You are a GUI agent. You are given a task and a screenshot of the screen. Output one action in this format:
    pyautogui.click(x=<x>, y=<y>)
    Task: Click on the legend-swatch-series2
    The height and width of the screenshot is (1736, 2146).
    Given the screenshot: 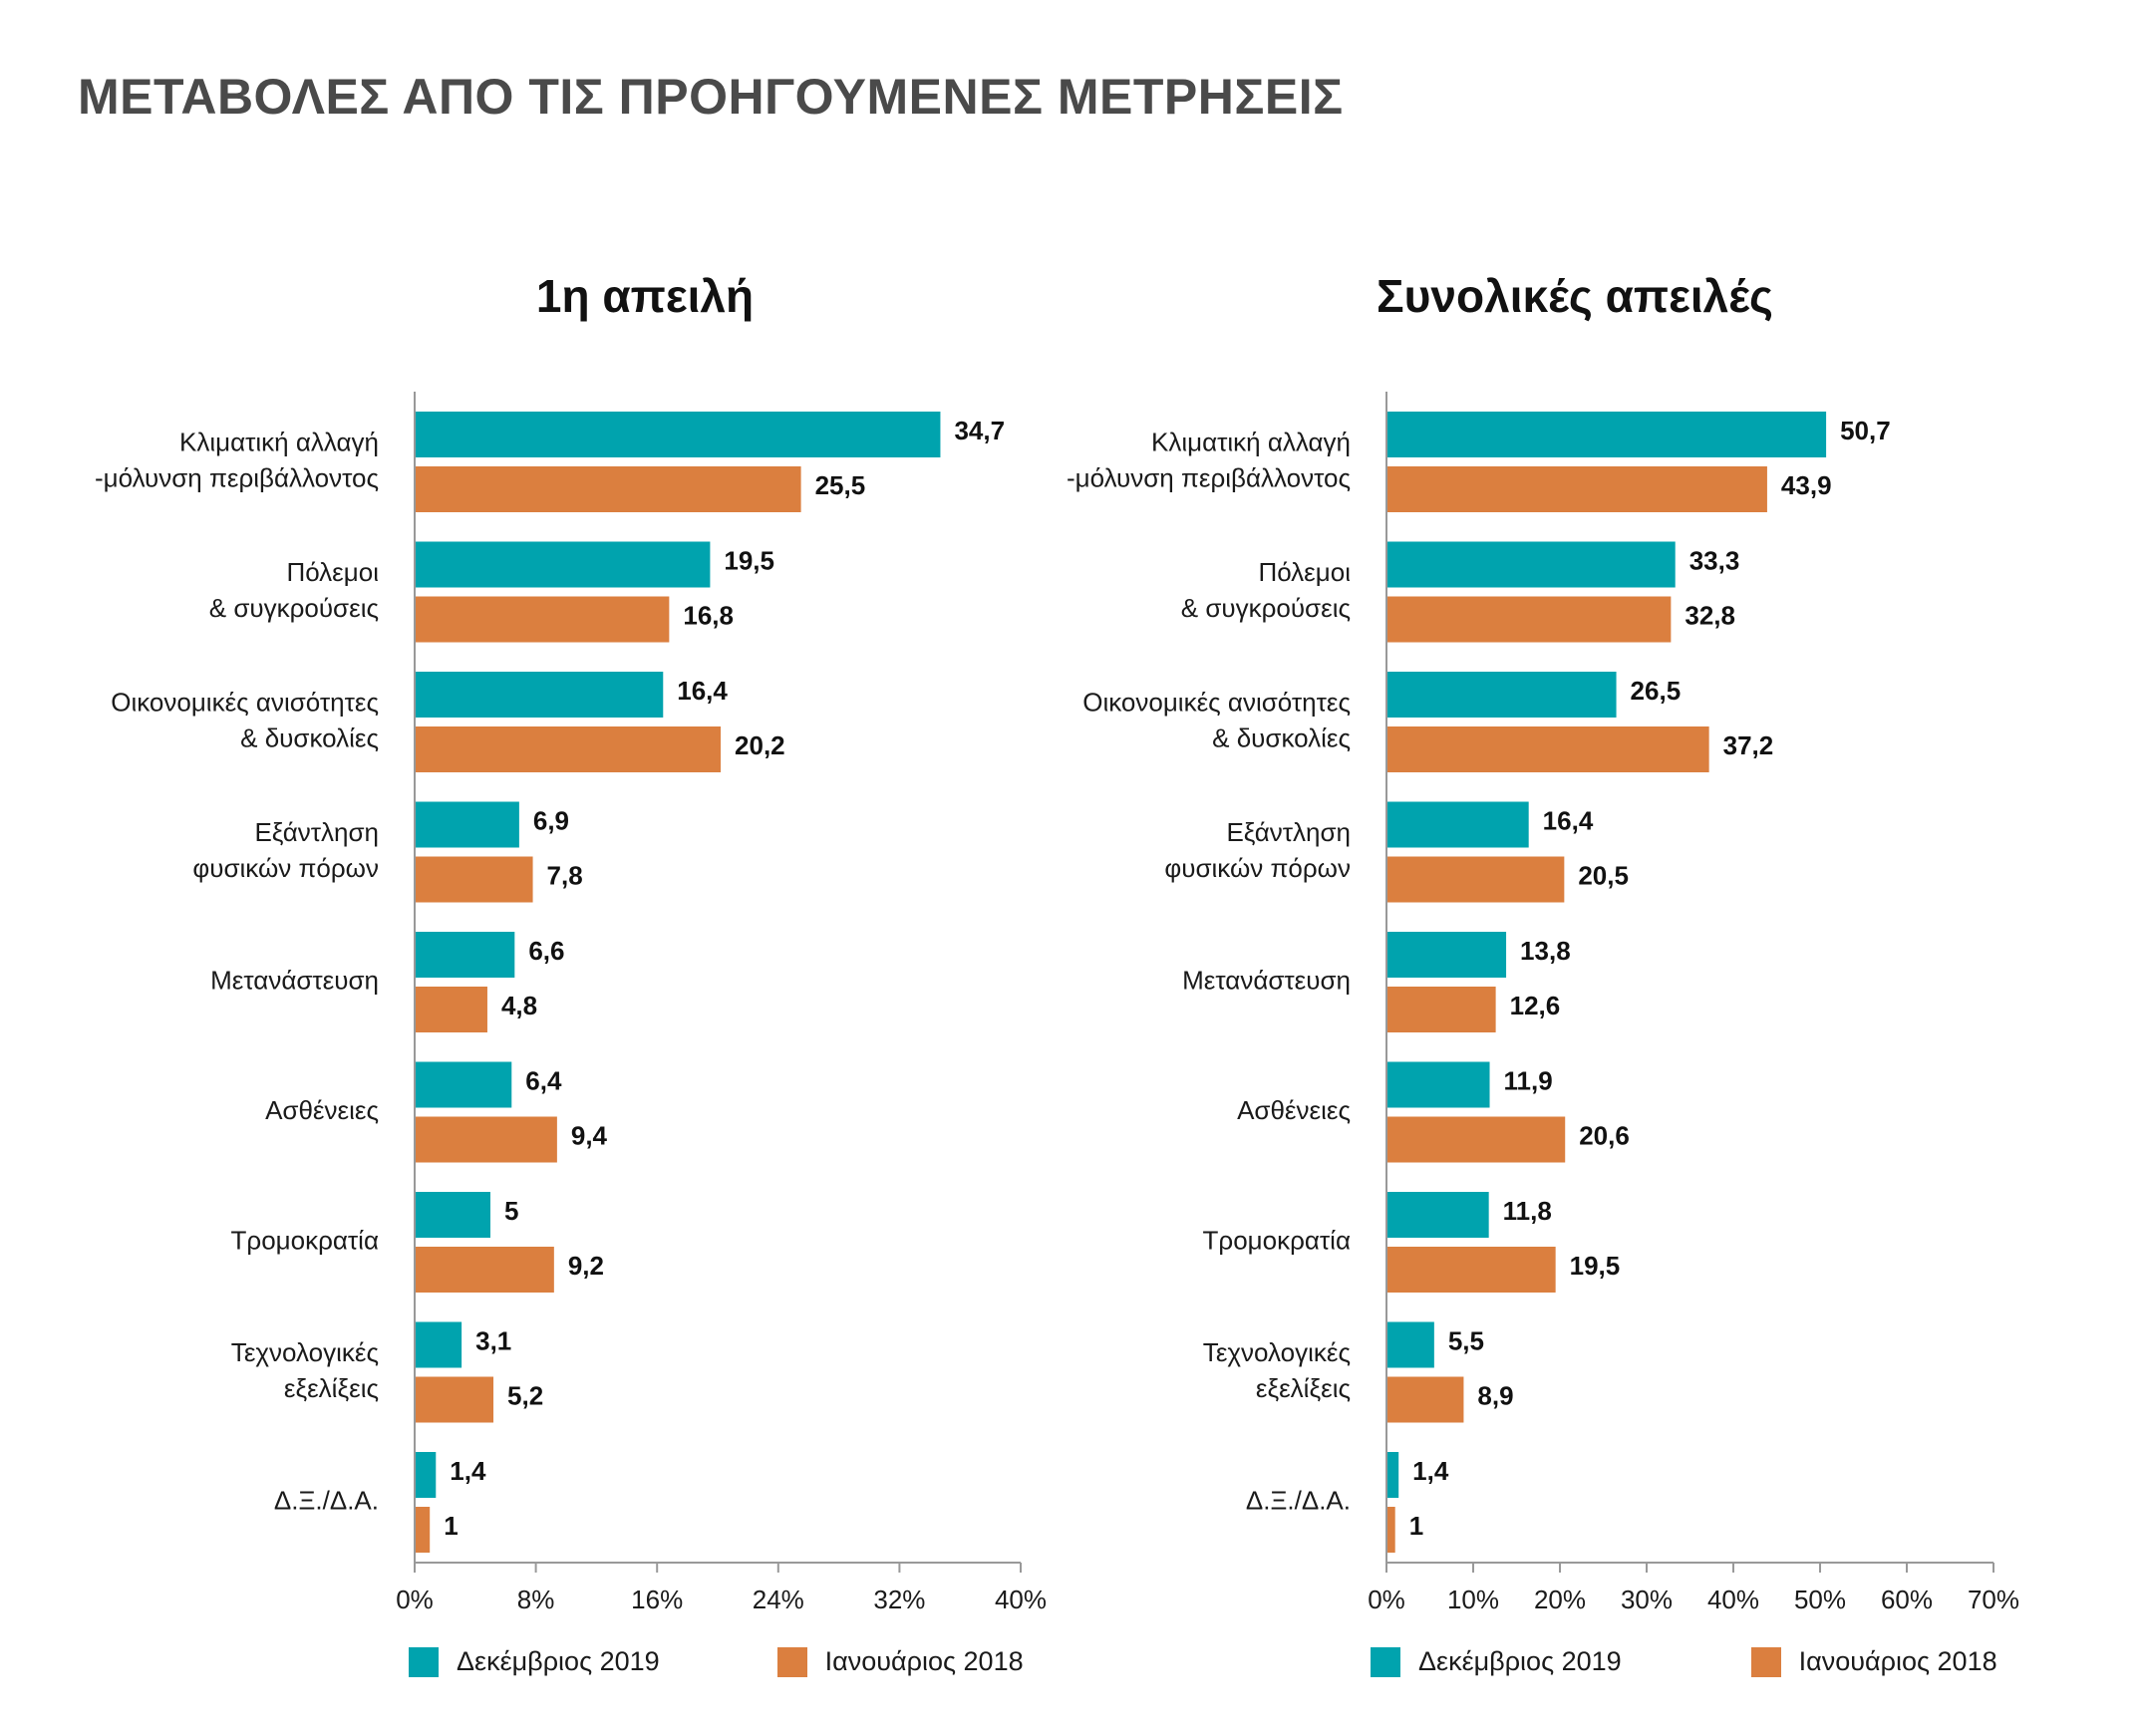 What is the action you would take?
    pyautogui.click(x=1765, y=1661)
    